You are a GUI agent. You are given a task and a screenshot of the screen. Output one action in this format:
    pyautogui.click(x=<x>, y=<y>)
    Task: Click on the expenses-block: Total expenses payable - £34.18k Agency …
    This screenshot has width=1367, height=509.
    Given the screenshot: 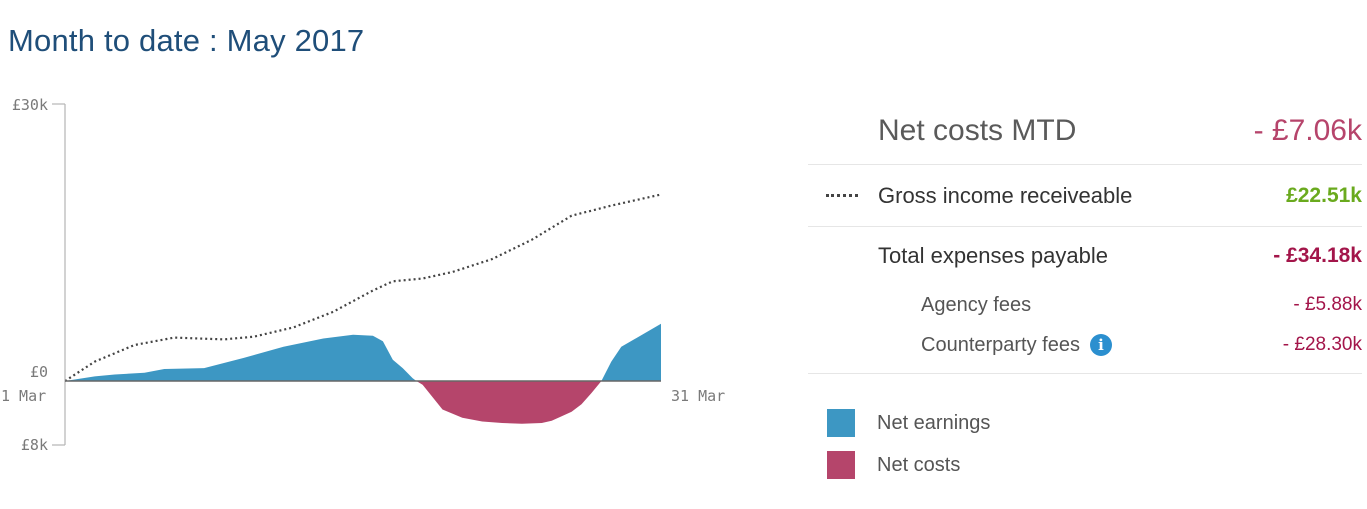 What is the action you would take?
    pyautogui.click(x=1085, y=300)
    